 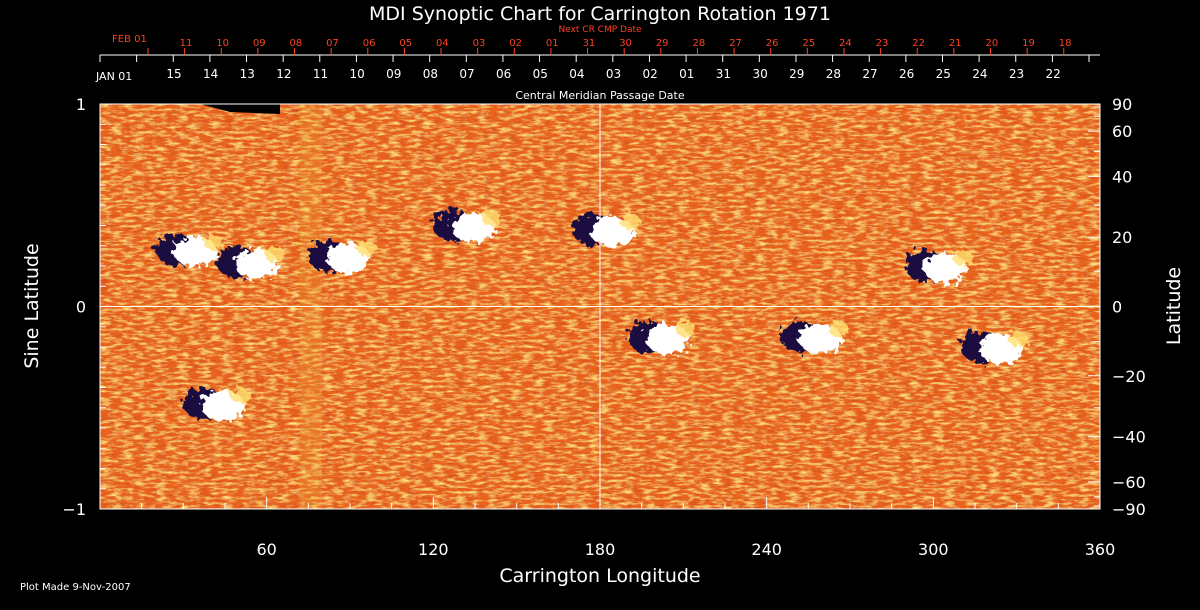 I want to click on next-cr-date-label: 02, so click(x=515, y=43).